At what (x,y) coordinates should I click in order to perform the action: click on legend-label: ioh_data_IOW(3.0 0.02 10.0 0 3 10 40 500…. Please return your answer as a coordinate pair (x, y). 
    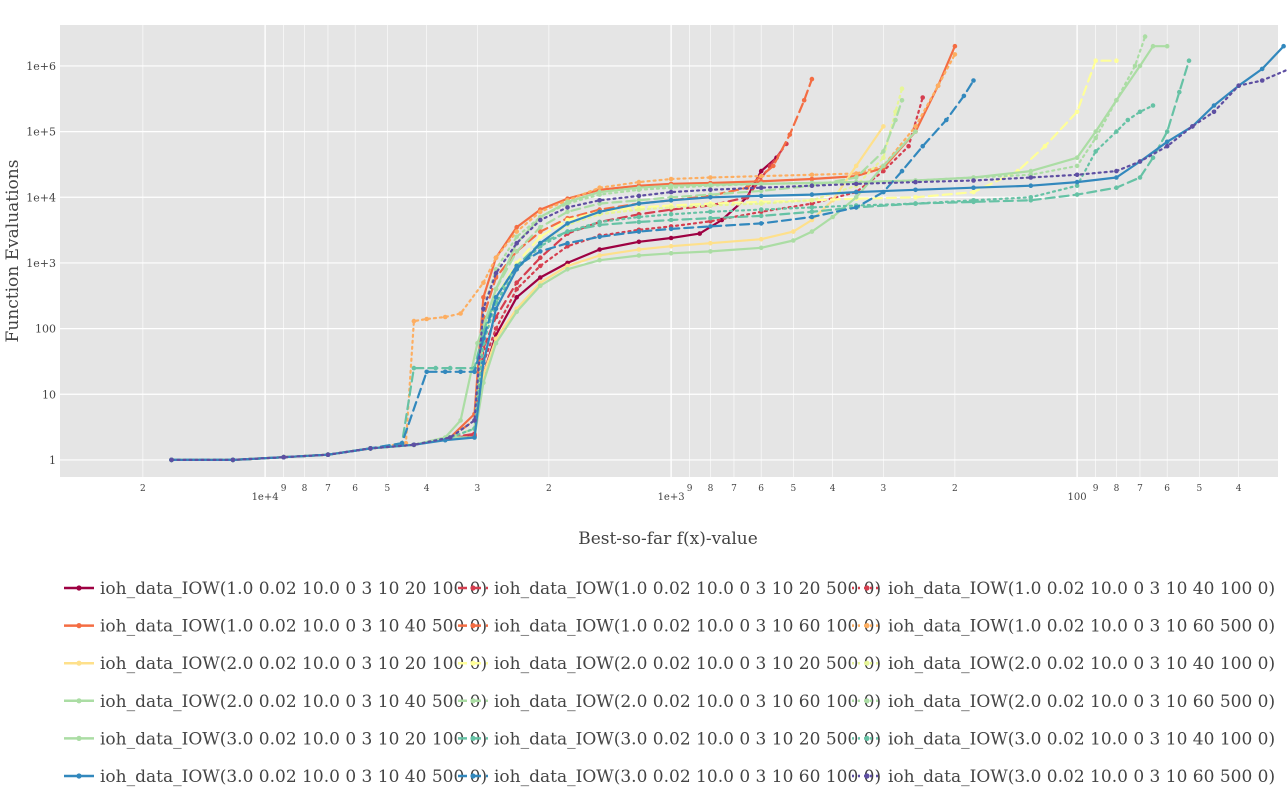
    Looking at the image, I should click on (293, 777).